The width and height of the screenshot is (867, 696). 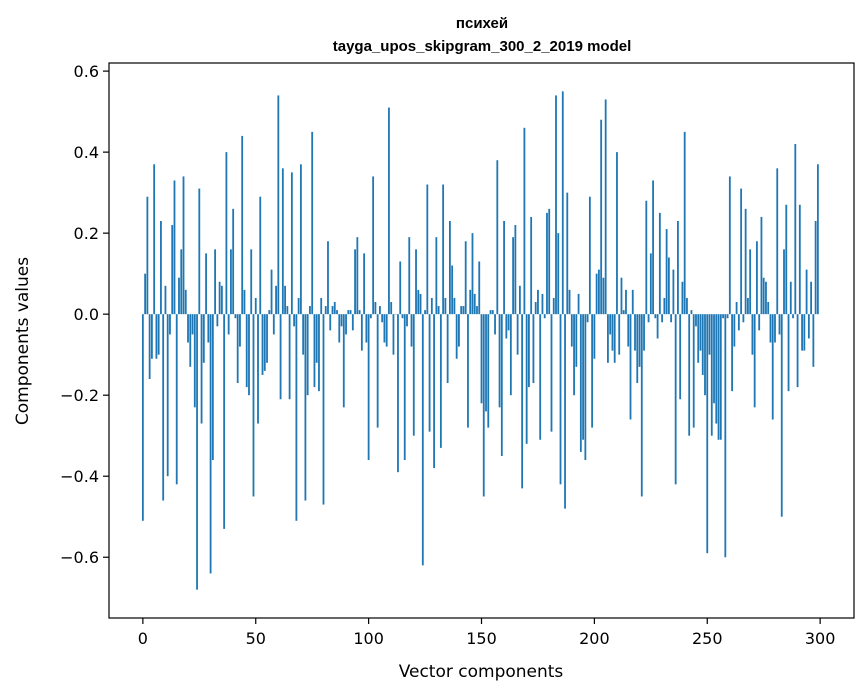 I want to click on y-tick-label: 0.4, so click(x=86, y=152).